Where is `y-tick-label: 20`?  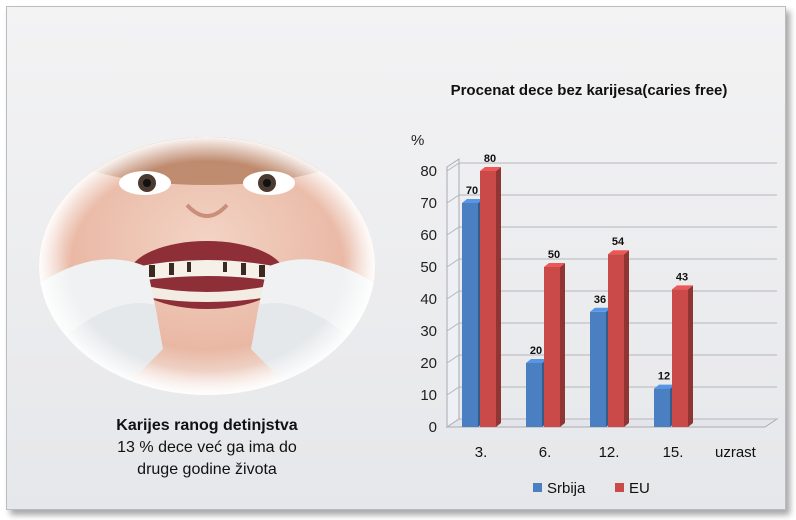
y-tick-label: 20 is located at coordinates (428, 363).